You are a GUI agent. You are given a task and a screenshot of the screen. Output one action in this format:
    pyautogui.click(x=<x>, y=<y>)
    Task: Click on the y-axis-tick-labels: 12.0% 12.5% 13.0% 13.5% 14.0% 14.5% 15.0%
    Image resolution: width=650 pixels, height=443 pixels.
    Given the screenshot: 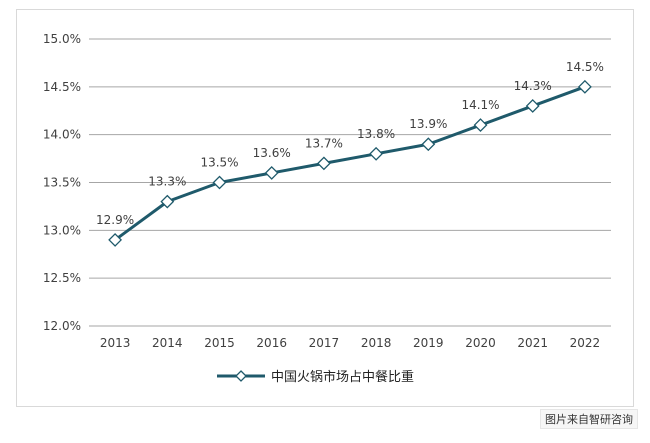 What is the action you would take?
    pyautogui.click(x=62, y=182)
    